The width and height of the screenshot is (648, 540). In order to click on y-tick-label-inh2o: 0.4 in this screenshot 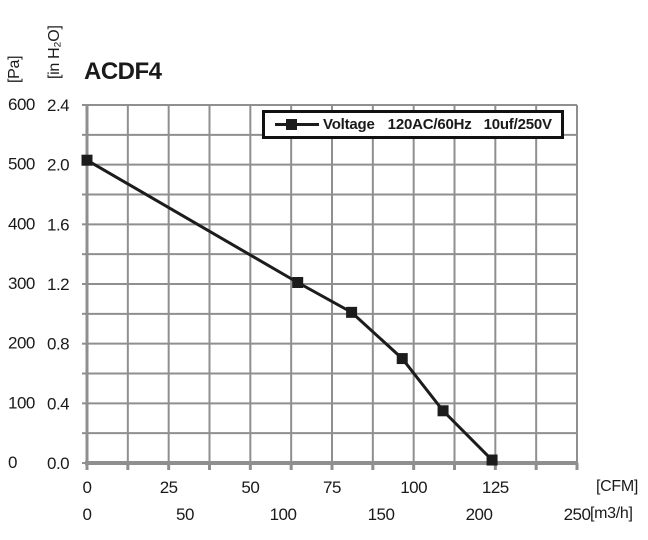, I will do `click(58, 403)`.